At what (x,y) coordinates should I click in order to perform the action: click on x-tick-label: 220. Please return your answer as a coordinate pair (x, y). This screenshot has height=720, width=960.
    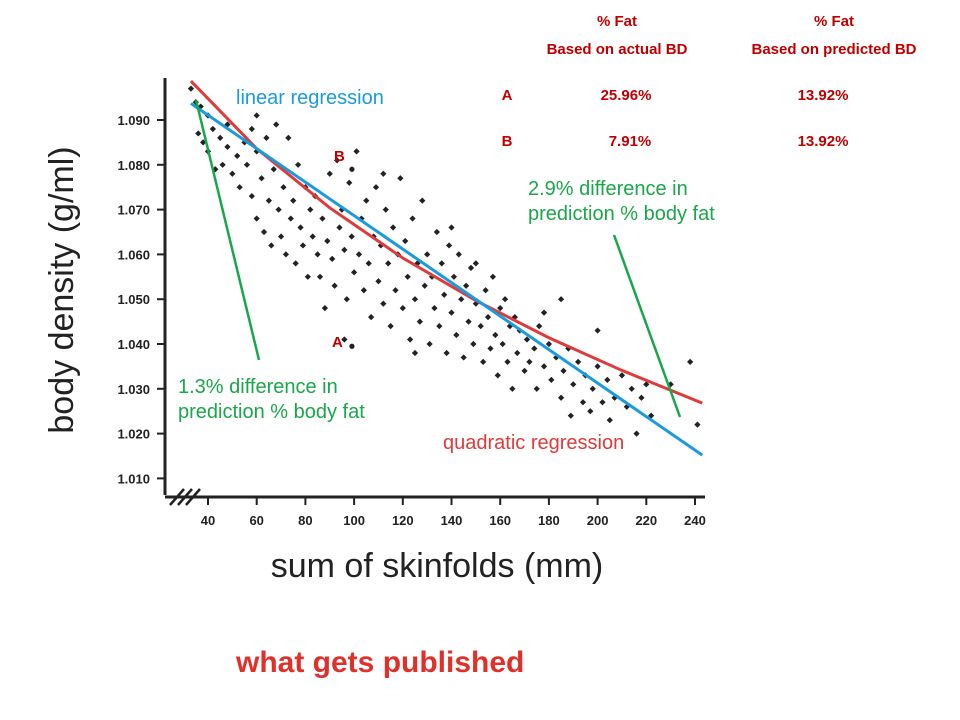
    Looking at the image, I should click on (646, 520).